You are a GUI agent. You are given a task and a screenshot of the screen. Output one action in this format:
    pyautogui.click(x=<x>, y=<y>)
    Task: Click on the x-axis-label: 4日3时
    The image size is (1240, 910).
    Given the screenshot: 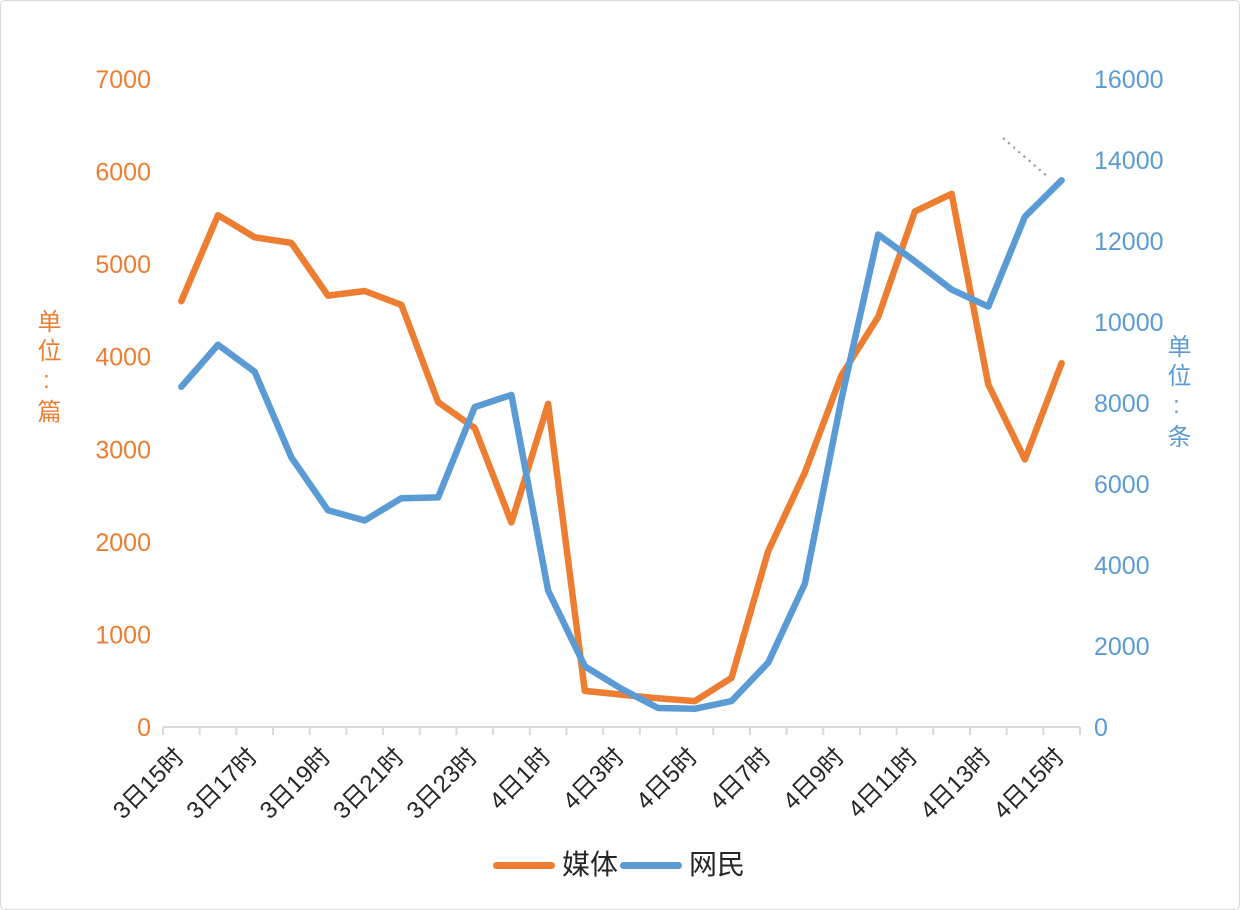 What is the action you would take?
    pyautogui.click(x=594, y=779)
    